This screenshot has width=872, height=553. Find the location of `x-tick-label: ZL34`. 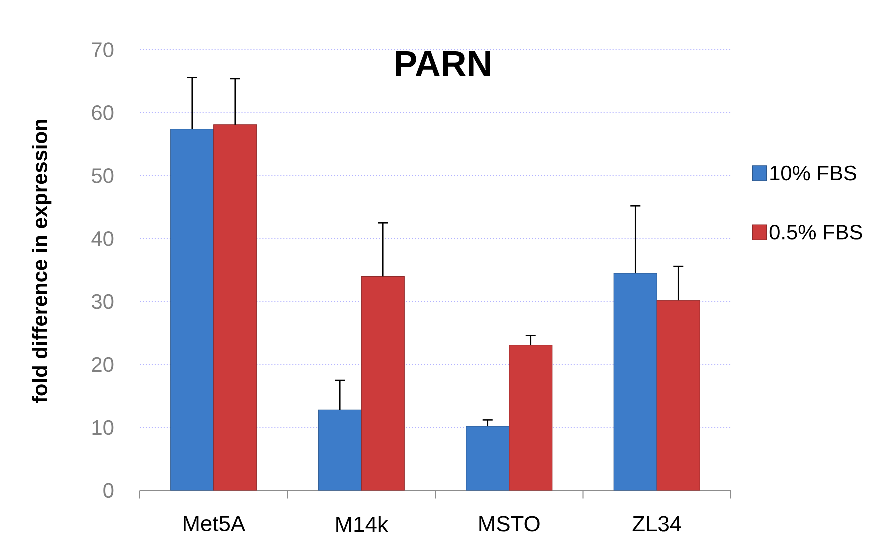

x-tick-label: ZL34 is located at coordinates (657, 524).